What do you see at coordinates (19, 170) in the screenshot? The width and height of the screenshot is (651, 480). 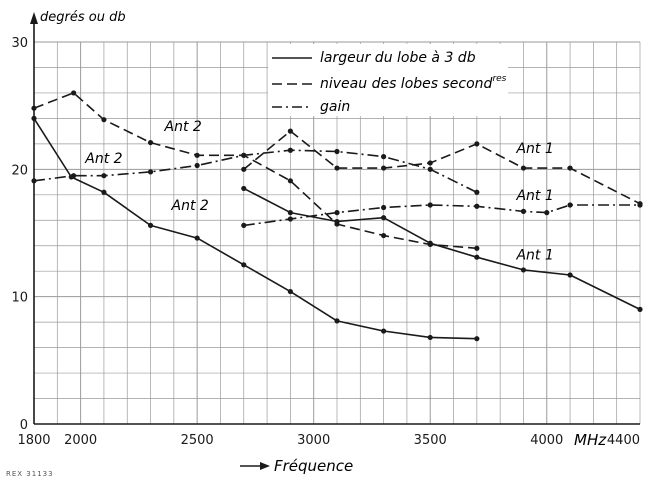 I see `y-tick-label: 20` at bounding box center [19, 170].